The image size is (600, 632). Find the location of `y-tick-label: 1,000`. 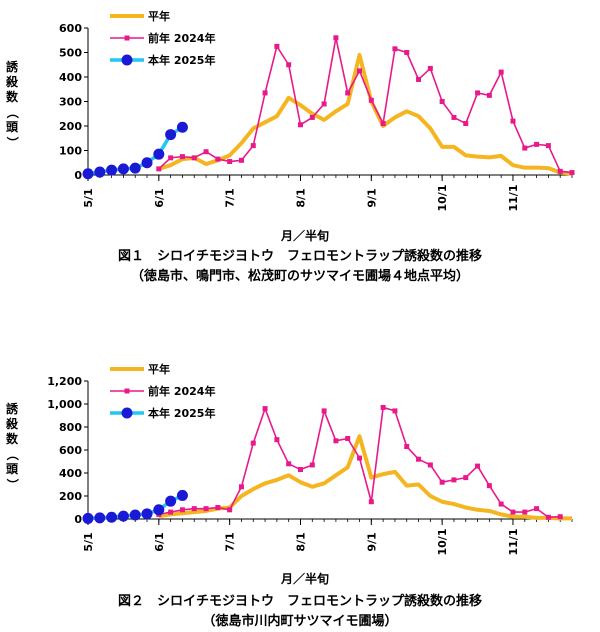

y-tick-label: 1,000 is located at coordinates (64, 404).